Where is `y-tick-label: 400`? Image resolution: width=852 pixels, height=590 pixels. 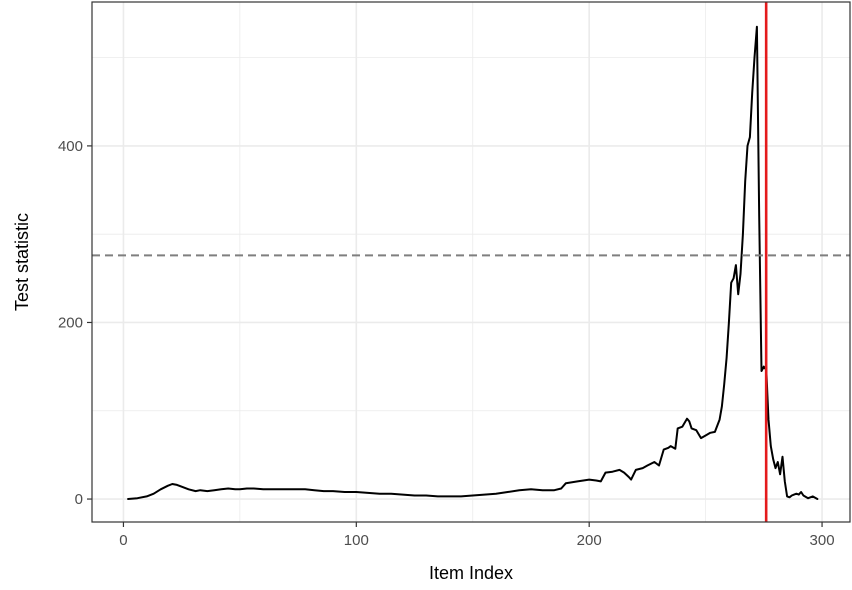
y-tick-label: 400 is located at coordinates (70, 146).